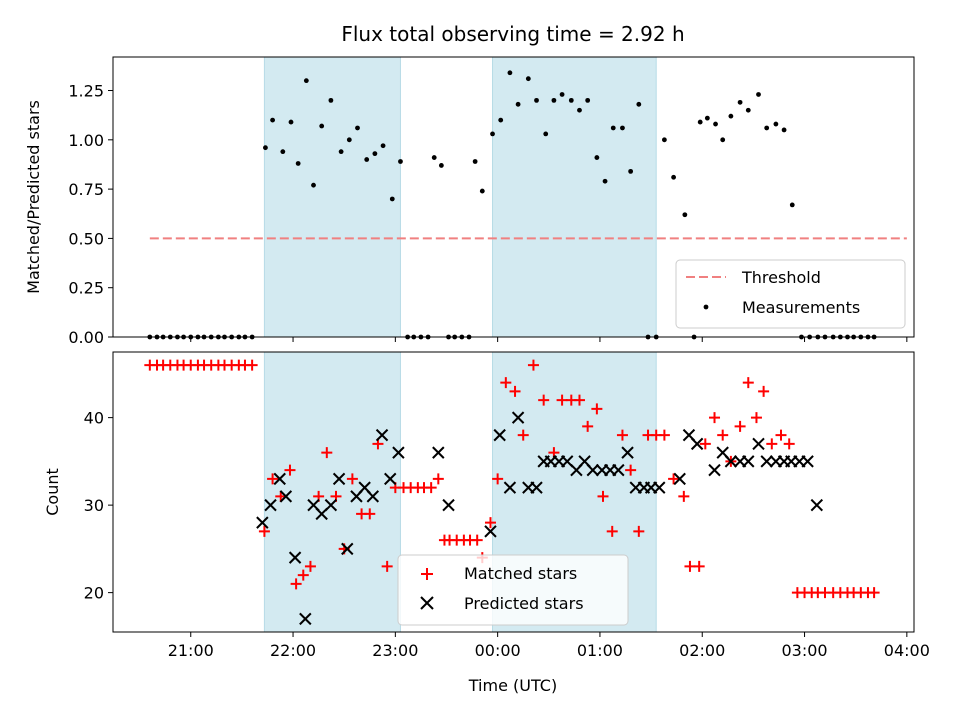 The image size is (960, 720). I want to click on top-y-axis-label: Matched/Predicted stars, so click(33, 197).